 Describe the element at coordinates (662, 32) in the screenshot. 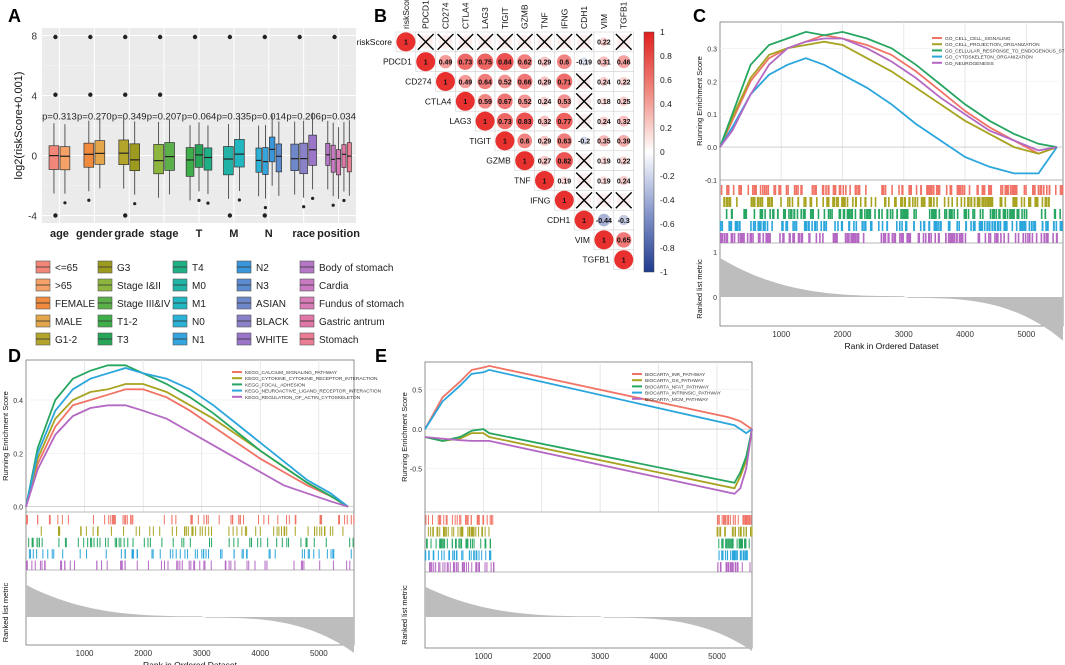

I see `colorbar-tick-label: 1` at that location.